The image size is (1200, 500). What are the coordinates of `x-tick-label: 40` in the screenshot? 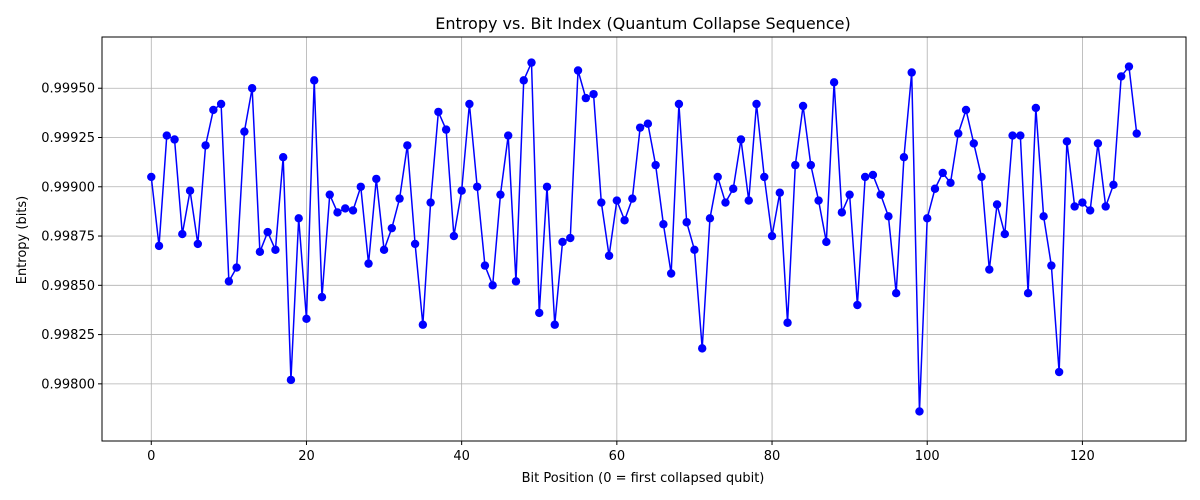 It's located at (461, 456).